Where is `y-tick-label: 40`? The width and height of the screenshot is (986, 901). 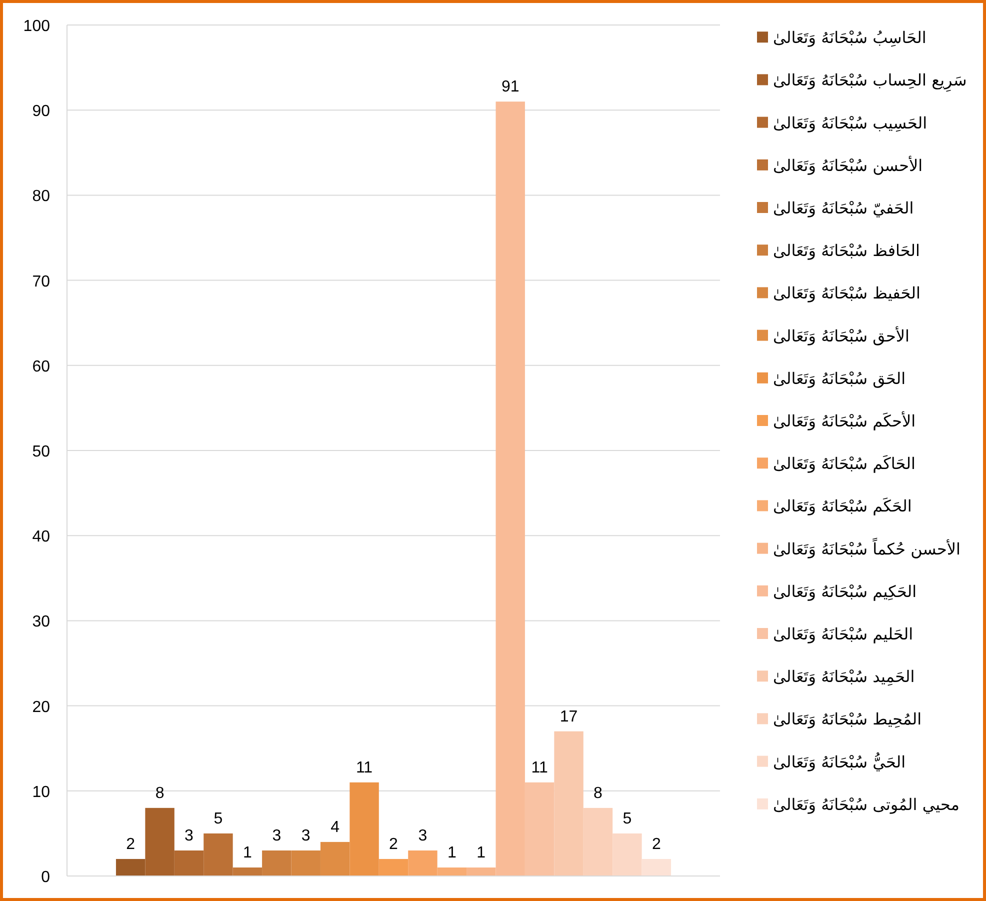
y-tick-label: 40 is located at coordinates (41, 537).